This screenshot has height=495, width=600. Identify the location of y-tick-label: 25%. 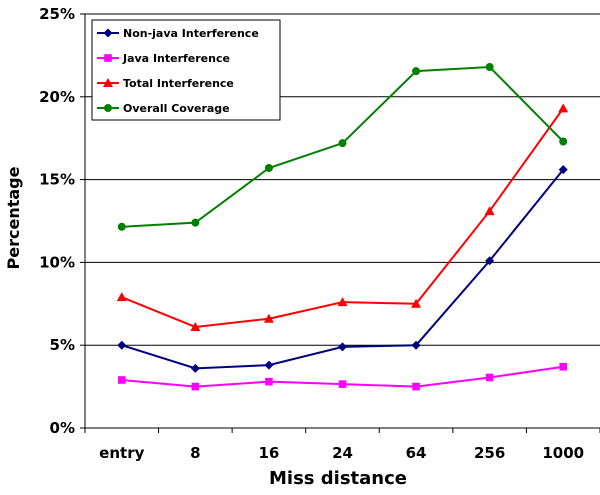
(57, 14).